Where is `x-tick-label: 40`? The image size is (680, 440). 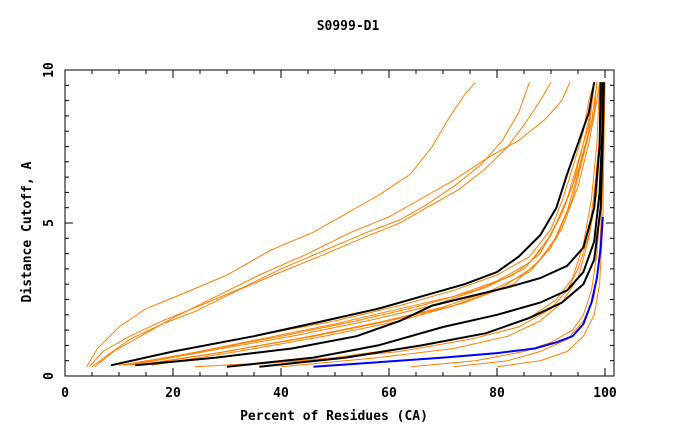 x-tick-label: 40 is located at coordinates (281, 393).